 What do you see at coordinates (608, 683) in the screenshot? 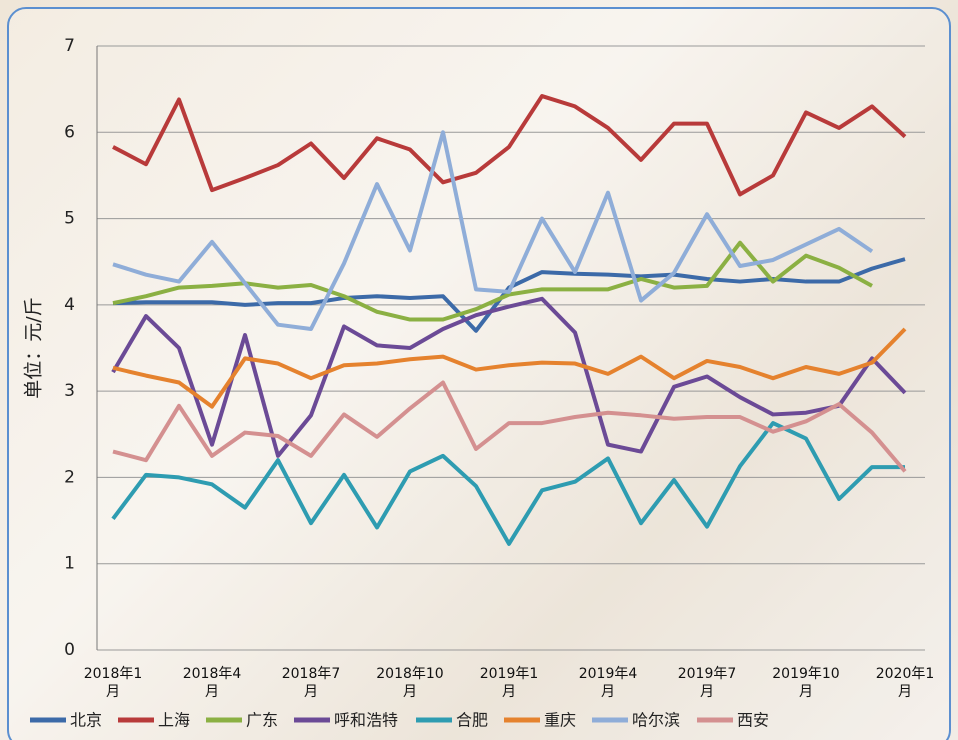
I see `x-tick-label: 2019年4月` at bounding box center [608, 683].